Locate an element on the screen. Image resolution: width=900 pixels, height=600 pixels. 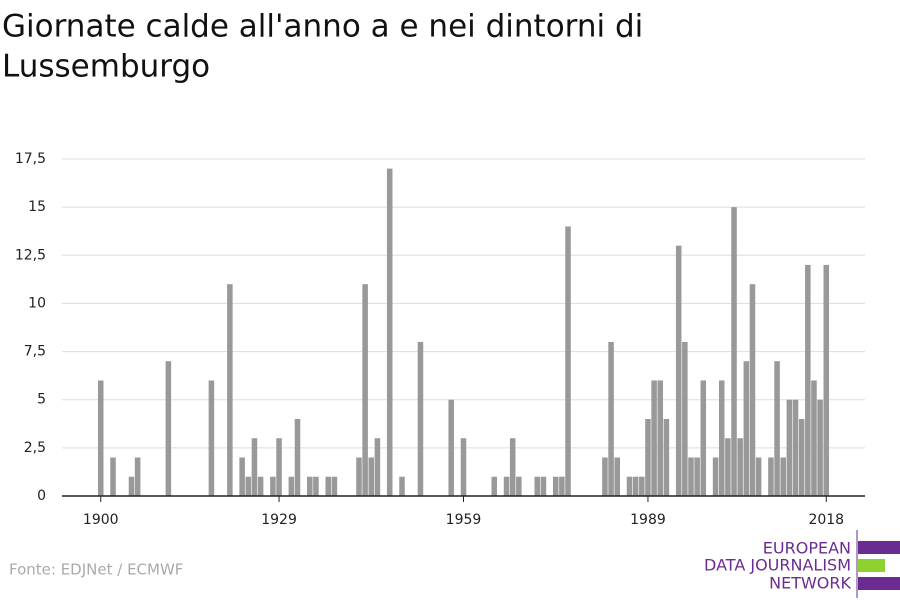
x-tick-label: 1959 is located at coordinates (464, 520).